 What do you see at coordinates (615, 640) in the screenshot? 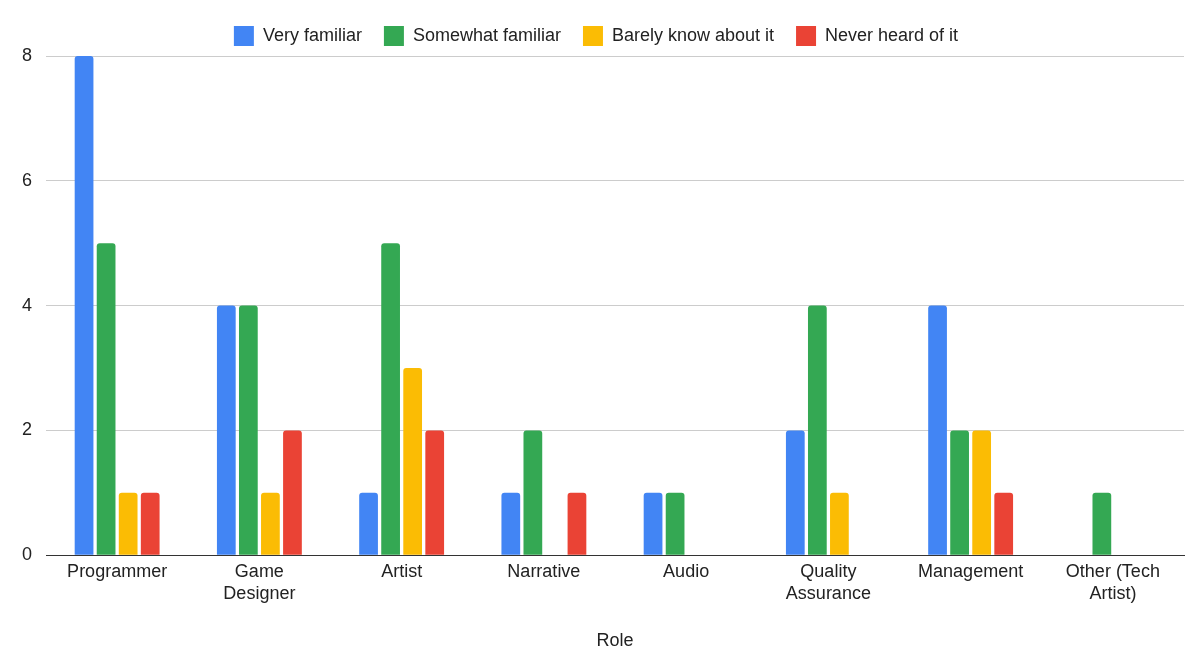
I see `x-axis-title: Role` at bounding box center [615, 640].